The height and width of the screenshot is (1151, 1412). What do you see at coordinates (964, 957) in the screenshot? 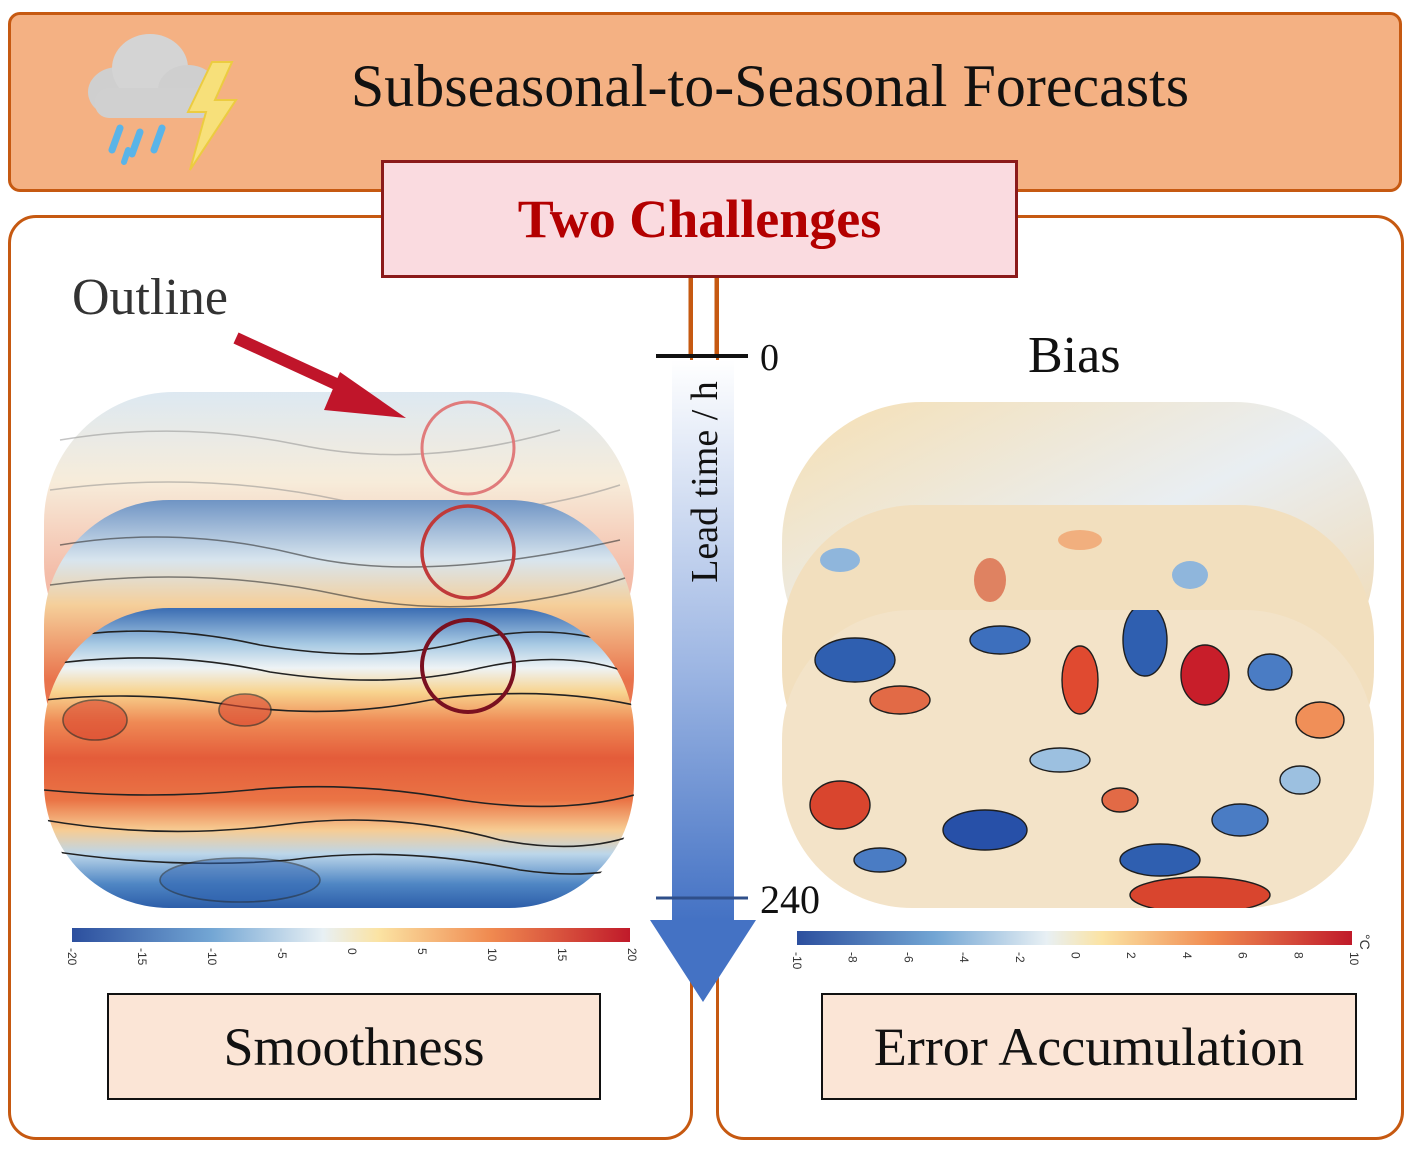
I see `colorbar-tick-label: -4` at bounding box center [964, 957].